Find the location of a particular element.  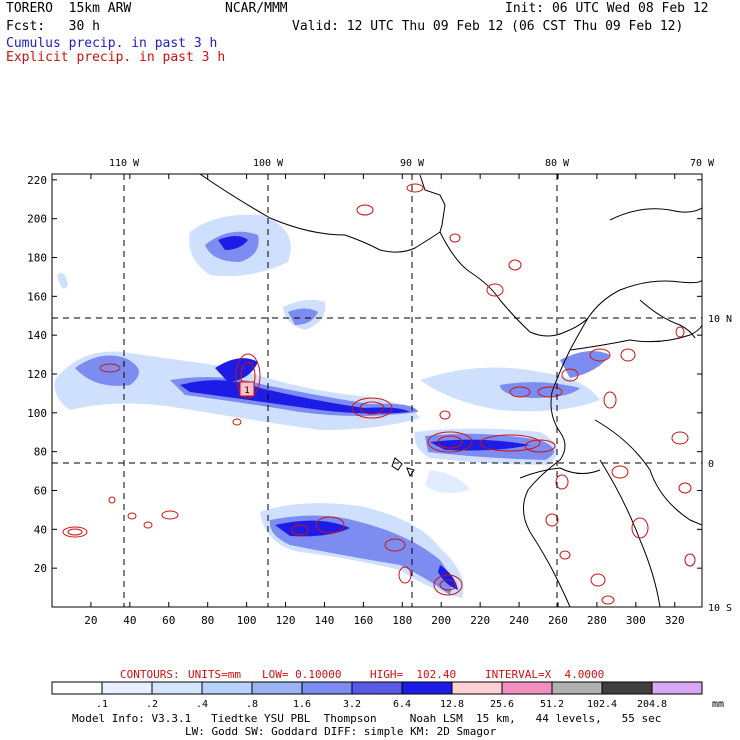

model-title: TORERO 15km ARW is located at coordinates (69, 8).